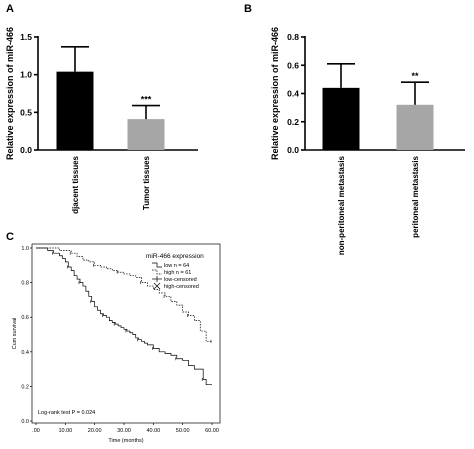 The width and height of the screenshot is (474, 449). What do you see at coordinates (153, 431) in the screenshot?
I see `x-tick-label: 40.00` at bounding box center [153, 431].